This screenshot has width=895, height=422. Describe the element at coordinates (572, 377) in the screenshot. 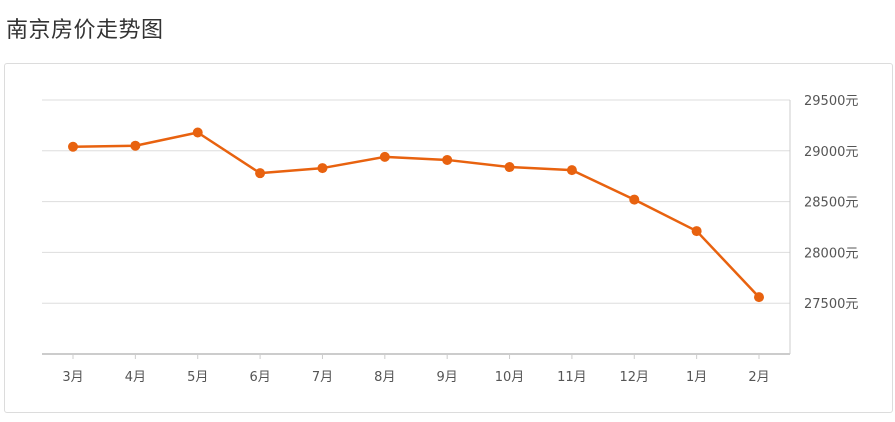

I see `x-tick-label: 11月` at that location.